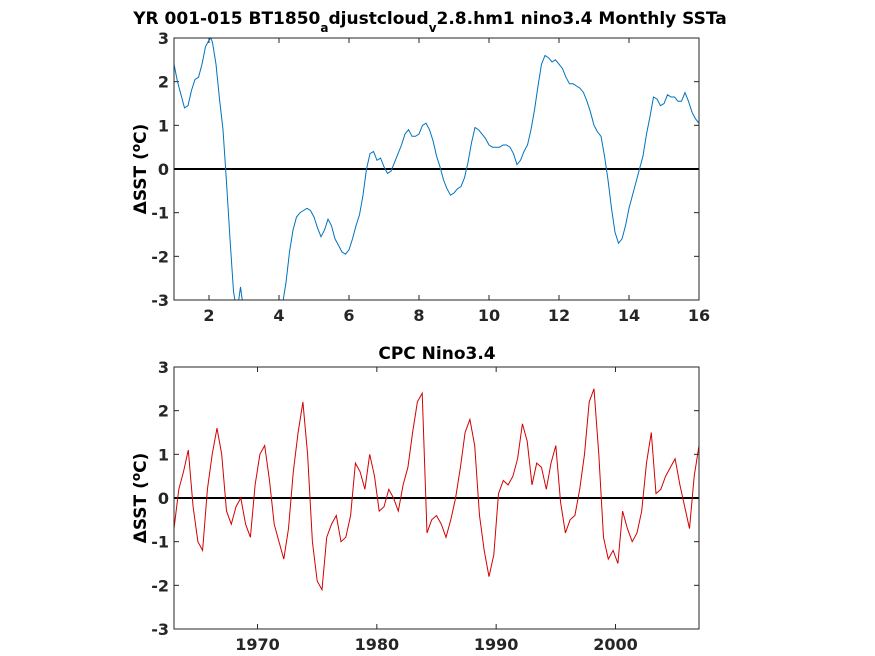 The width and height of the screenshot is (875, 656). What do you see at coordinates (140, 169) in the screenshot?
I see `top-y-axis-label: ΔSST (oC)` at bounding box center [140, 169].